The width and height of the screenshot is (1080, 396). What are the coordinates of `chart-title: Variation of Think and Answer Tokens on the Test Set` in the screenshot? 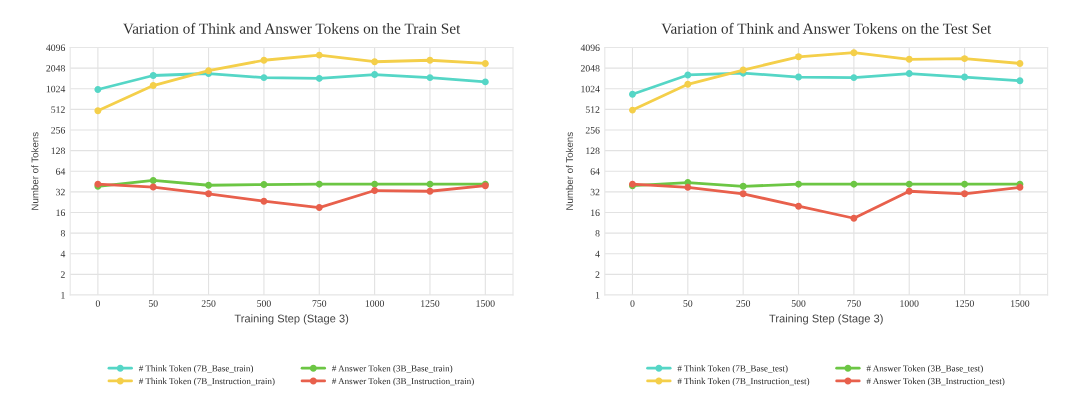 It's located at (826, 28).